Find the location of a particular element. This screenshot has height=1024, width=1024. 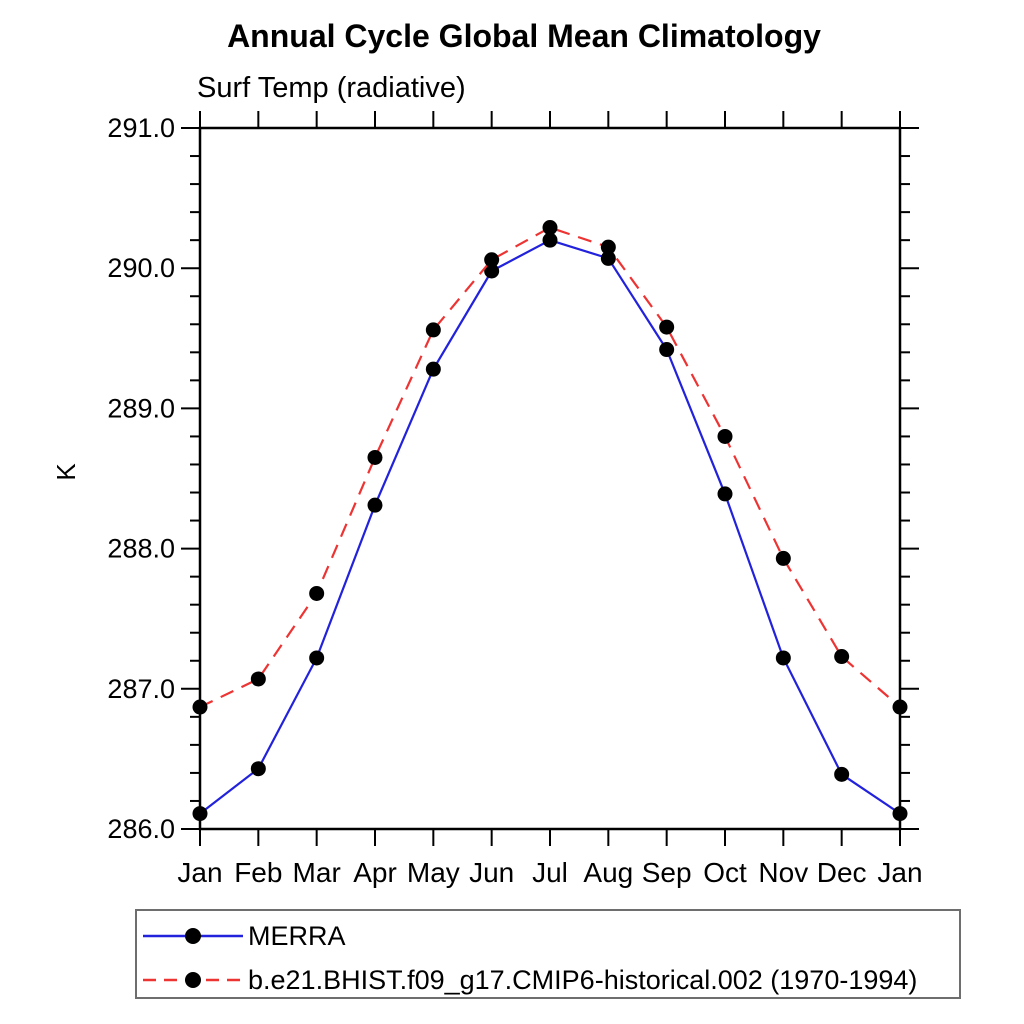

y-tick-label: 289.0 is located at coordinates (141, 408).